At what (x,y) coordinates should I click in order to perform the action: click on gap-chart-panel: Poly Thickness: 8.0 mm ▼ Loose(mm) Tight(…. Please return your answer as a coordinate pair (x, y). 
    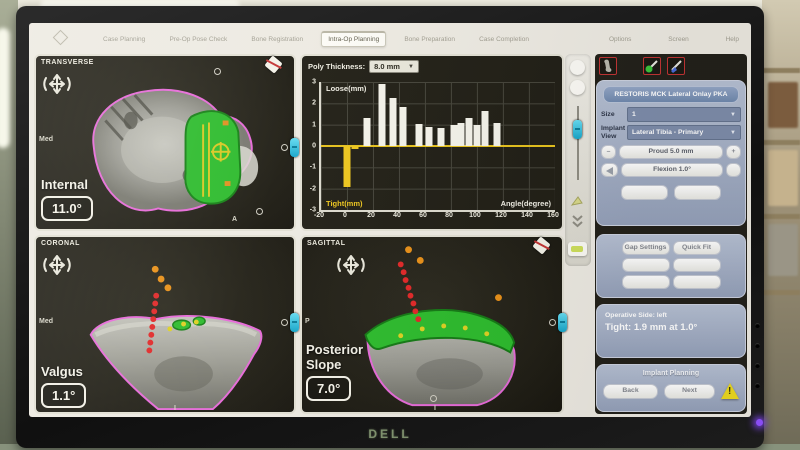
    Looking at the image, I should click on (432, 142).